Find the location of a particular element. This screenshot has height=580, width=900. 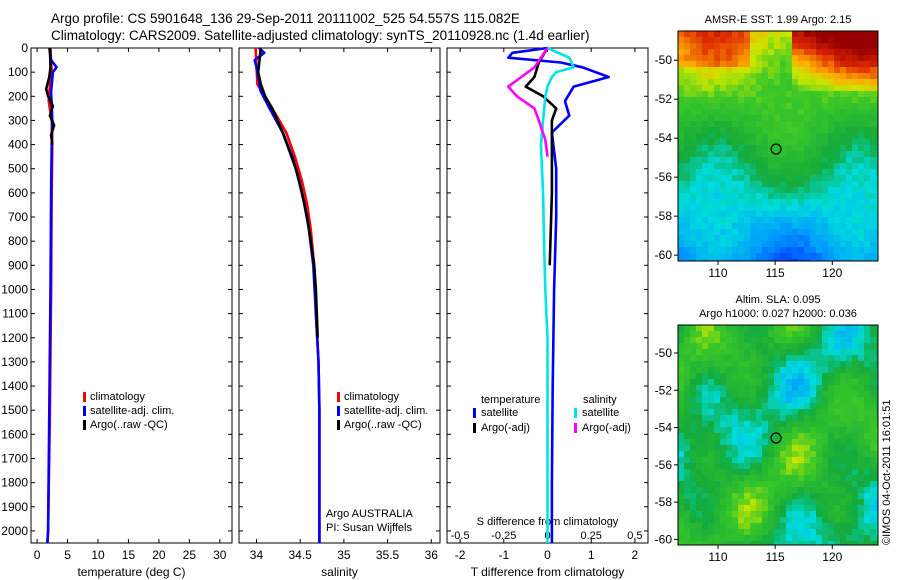

depth-tick-label: 100 is located at coordinates (18, 72).